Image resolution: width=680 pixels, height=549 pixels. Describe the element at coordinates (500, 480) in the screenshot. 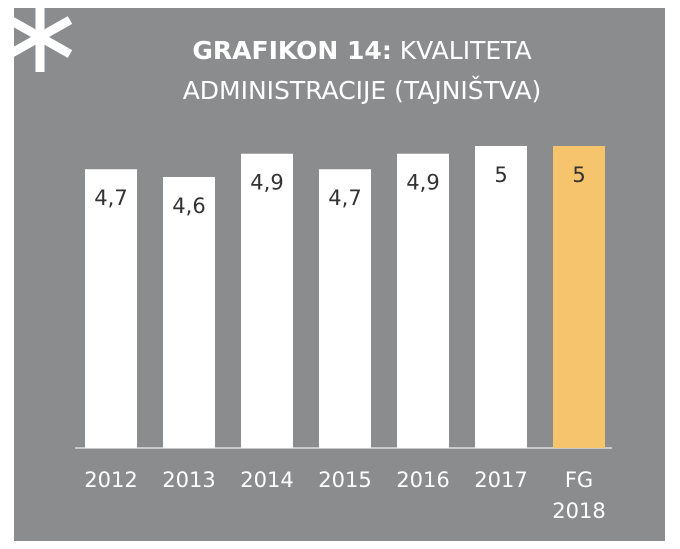

I see `x-tick-label: 2017` at that location.